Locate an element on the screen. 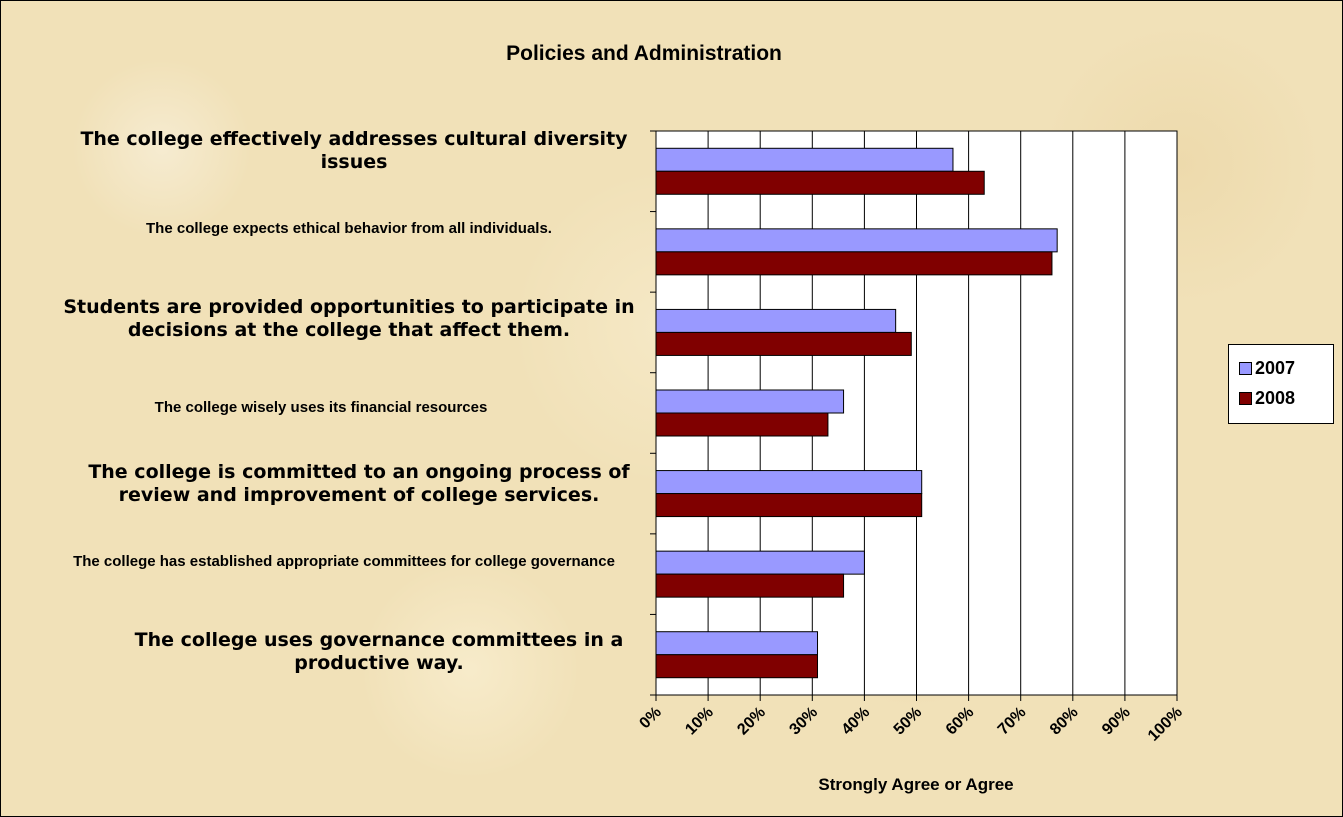 The image size is (1343, 817). legend-label: 2007 is located at coordinates (1275, 367).